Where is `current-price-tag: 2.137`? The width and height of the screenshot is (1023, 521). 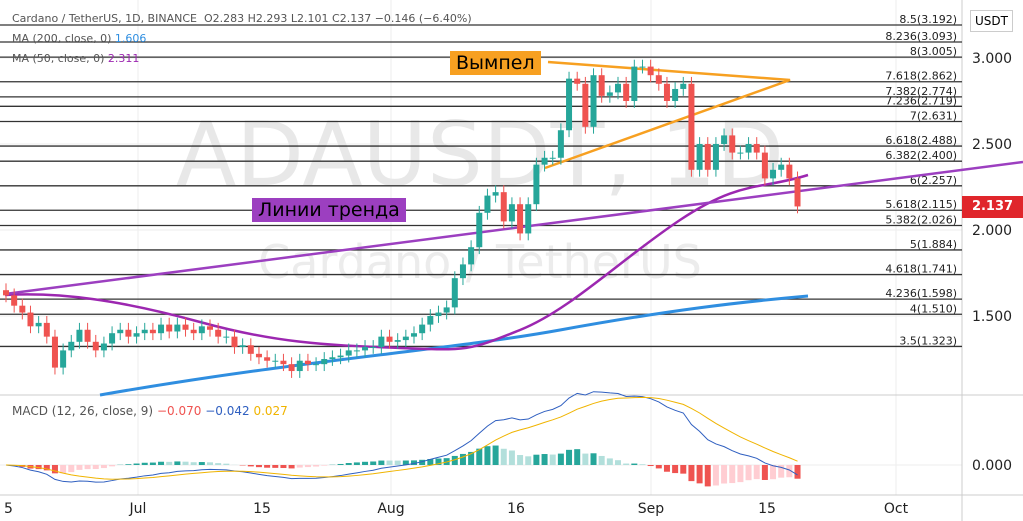
current-price-tag: 2.137 is located at coordinates (992, 207).